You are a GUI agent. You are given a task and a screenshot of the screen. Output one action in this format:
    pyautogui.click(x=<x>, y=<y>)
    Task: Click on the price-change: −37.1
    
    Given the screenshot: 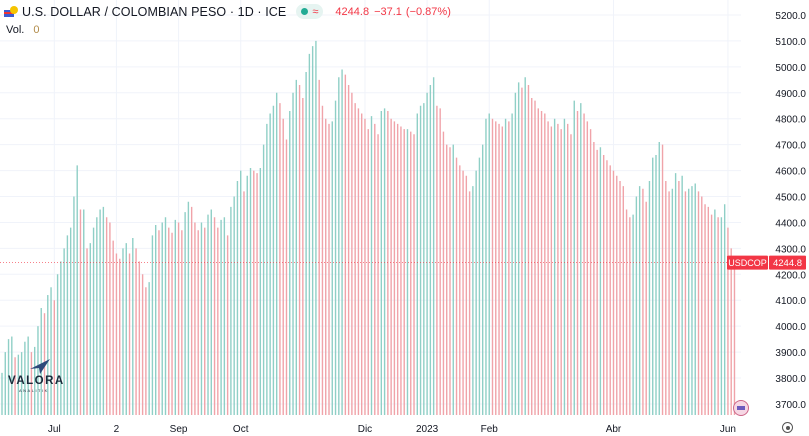 What is the action you would take?
    pyautogui.click(x=388, y=11)
    